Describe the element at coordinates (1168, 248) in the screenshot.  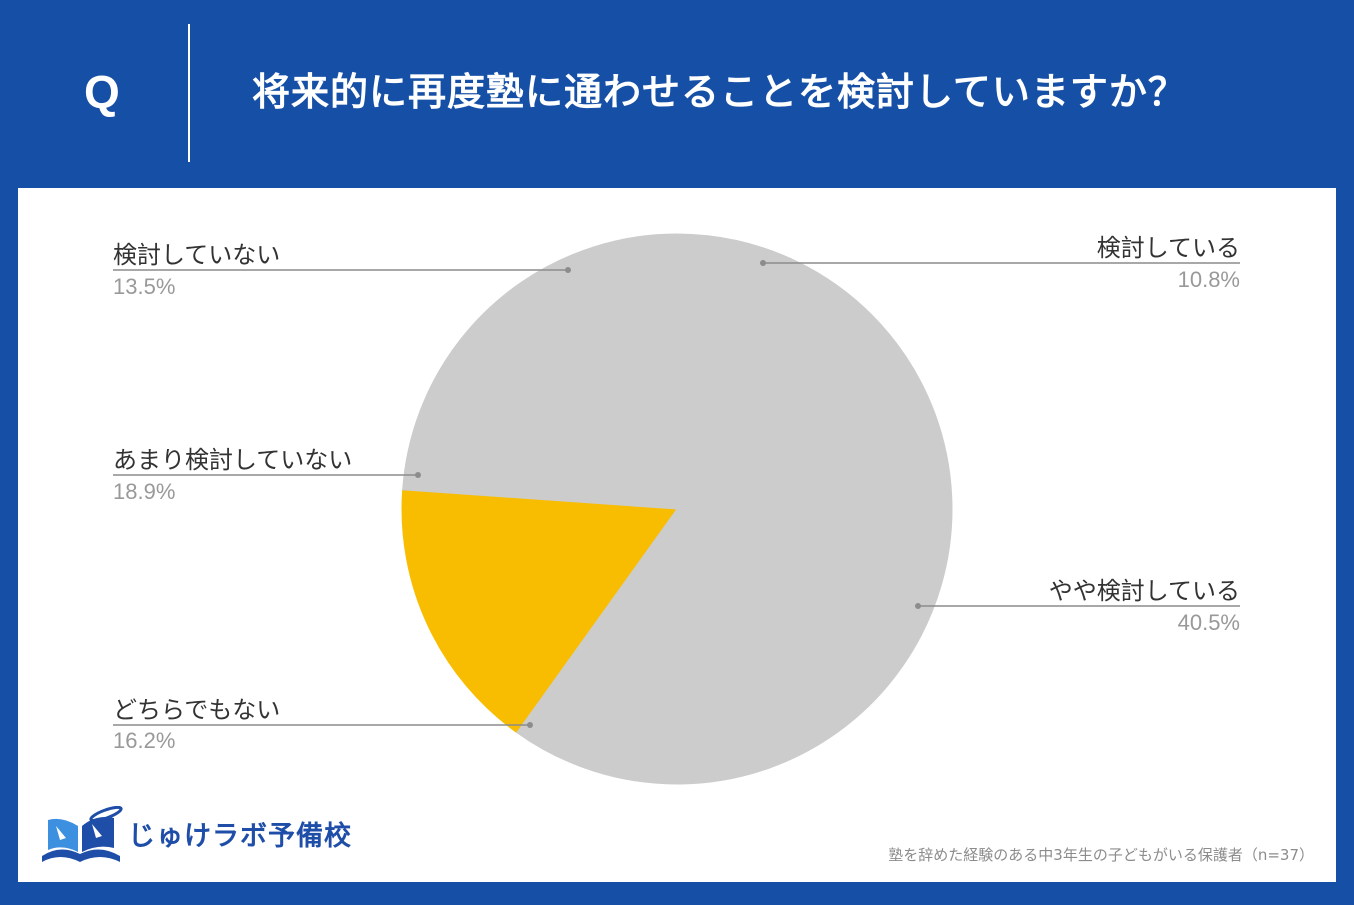
I see `slice-label: 検討している` at that location.